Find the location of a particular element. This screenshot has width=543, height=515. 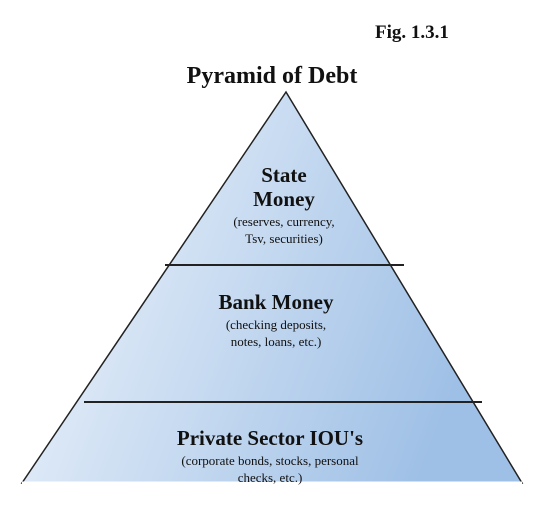

tier-name: State is located at coordinates (284, 175).